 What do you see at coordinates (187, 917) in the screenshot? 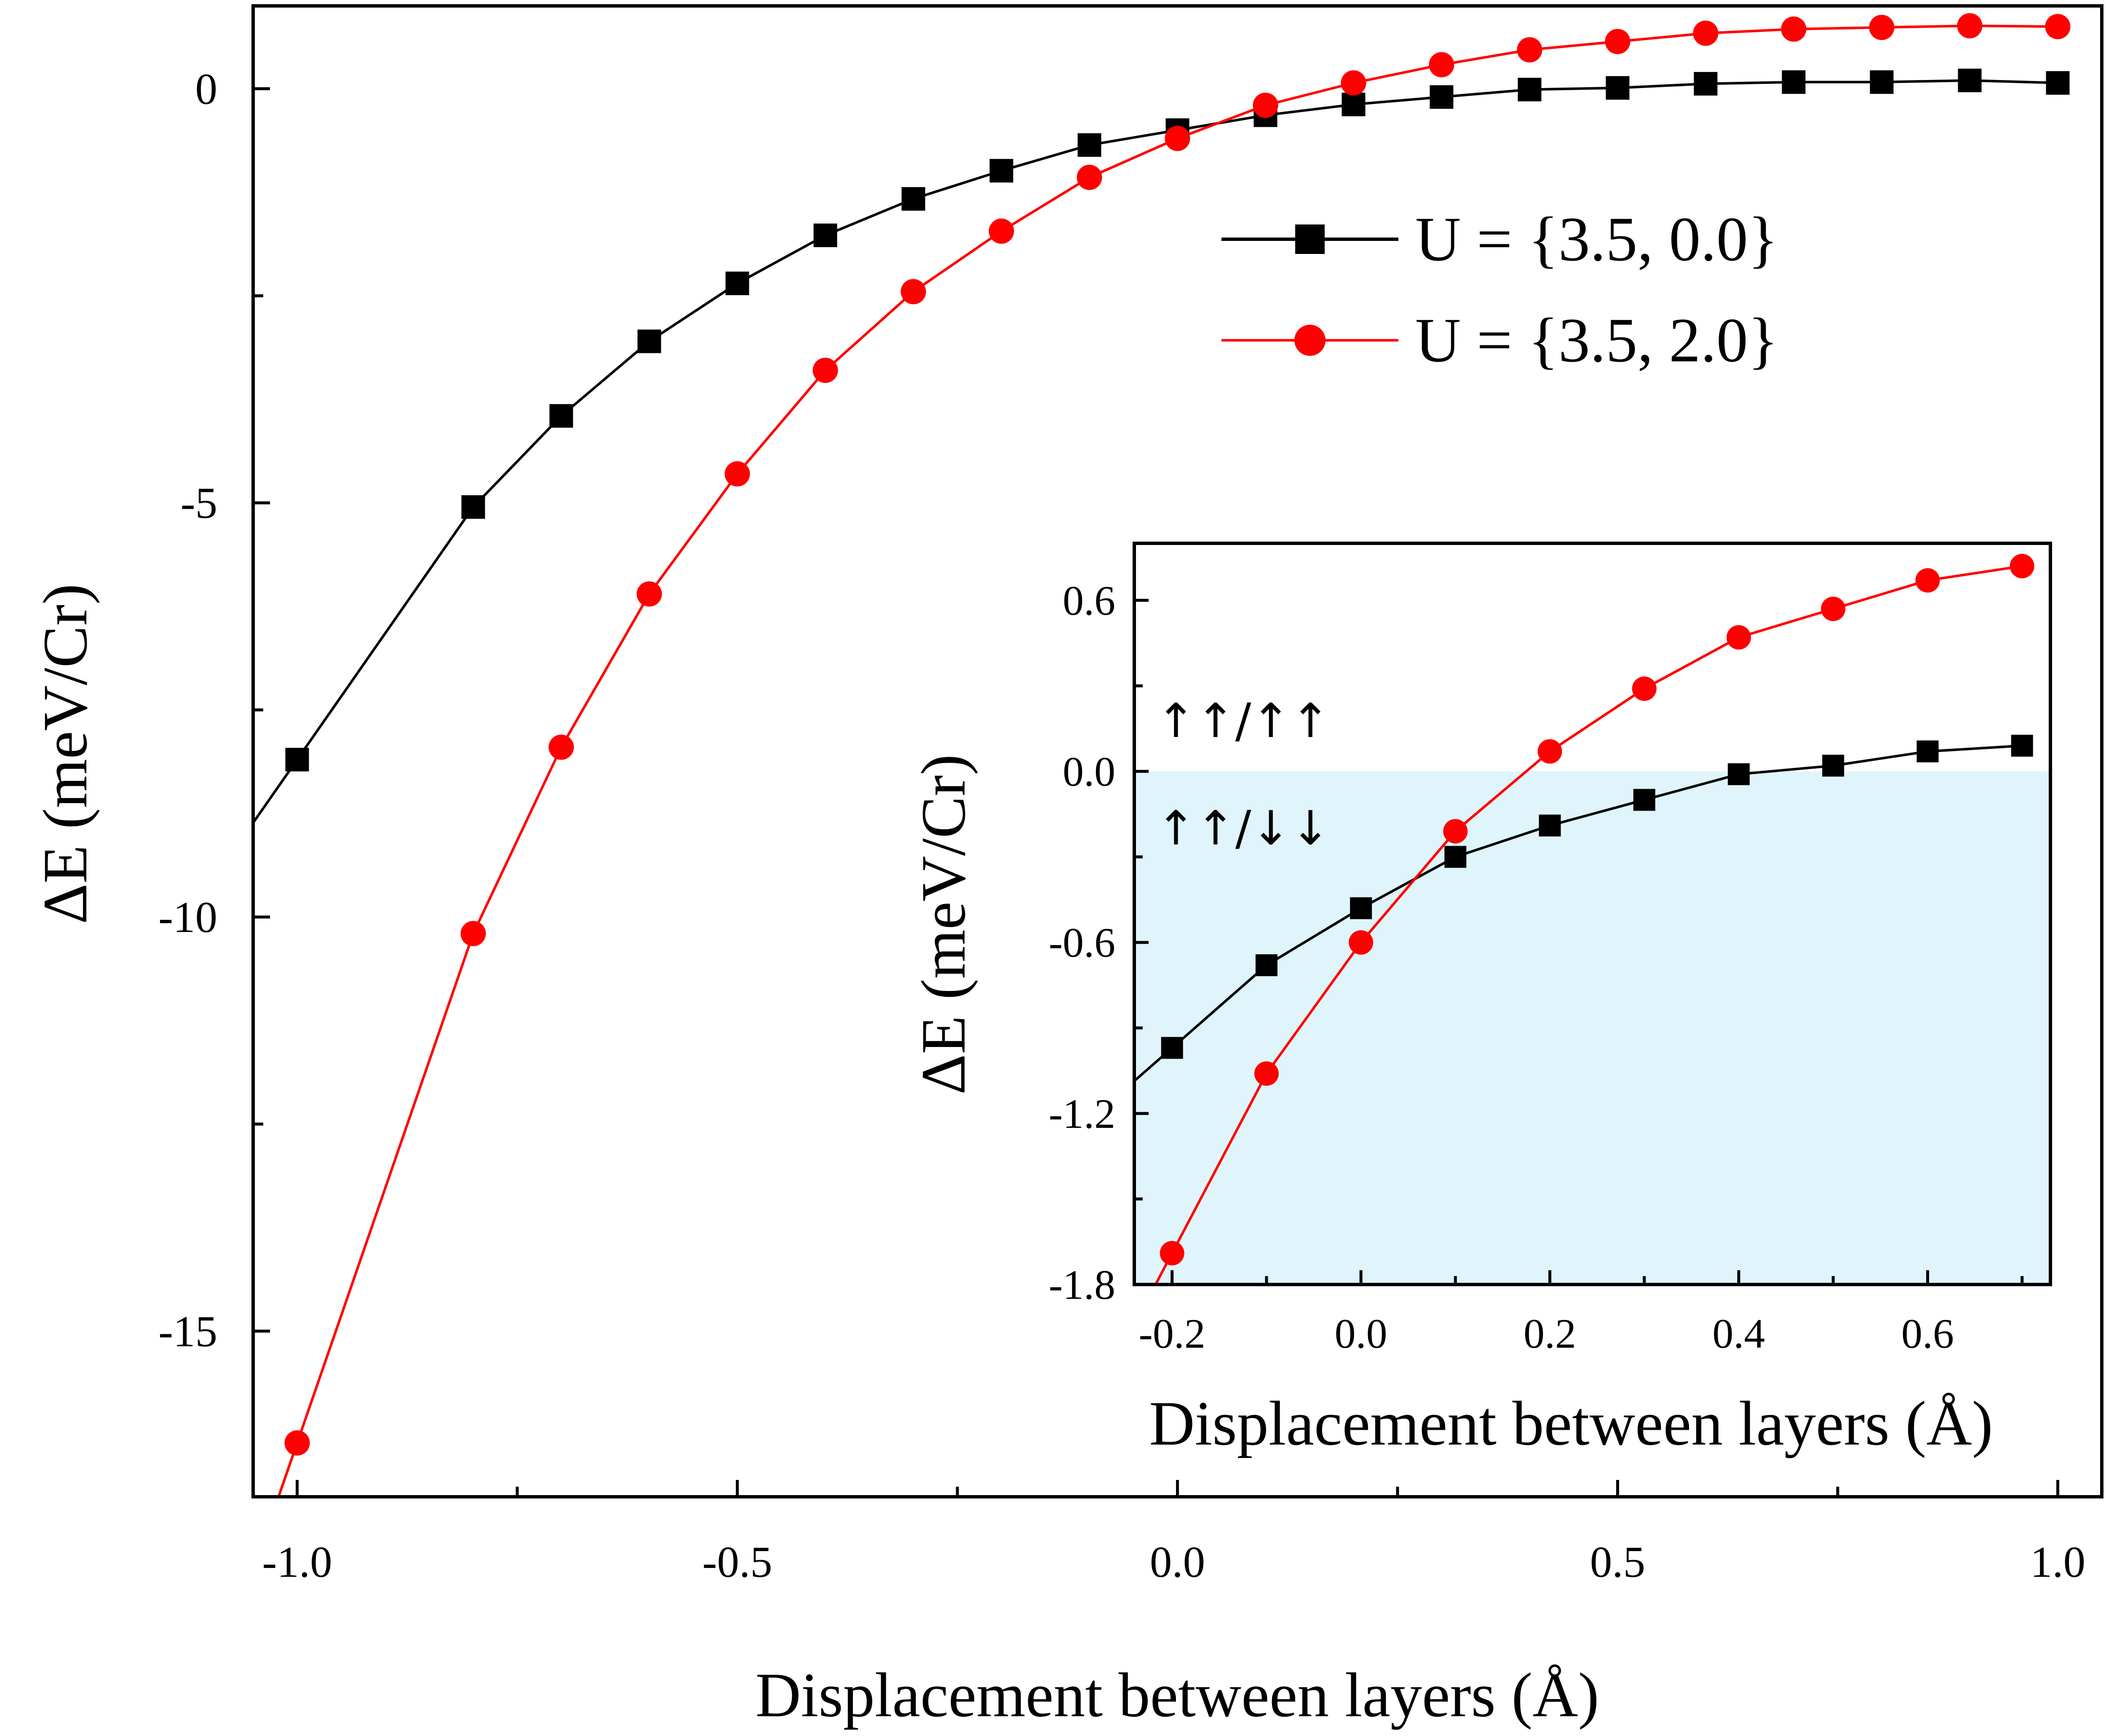
I see `main-y-tick-label: -10` at bounding box center [187, 917].